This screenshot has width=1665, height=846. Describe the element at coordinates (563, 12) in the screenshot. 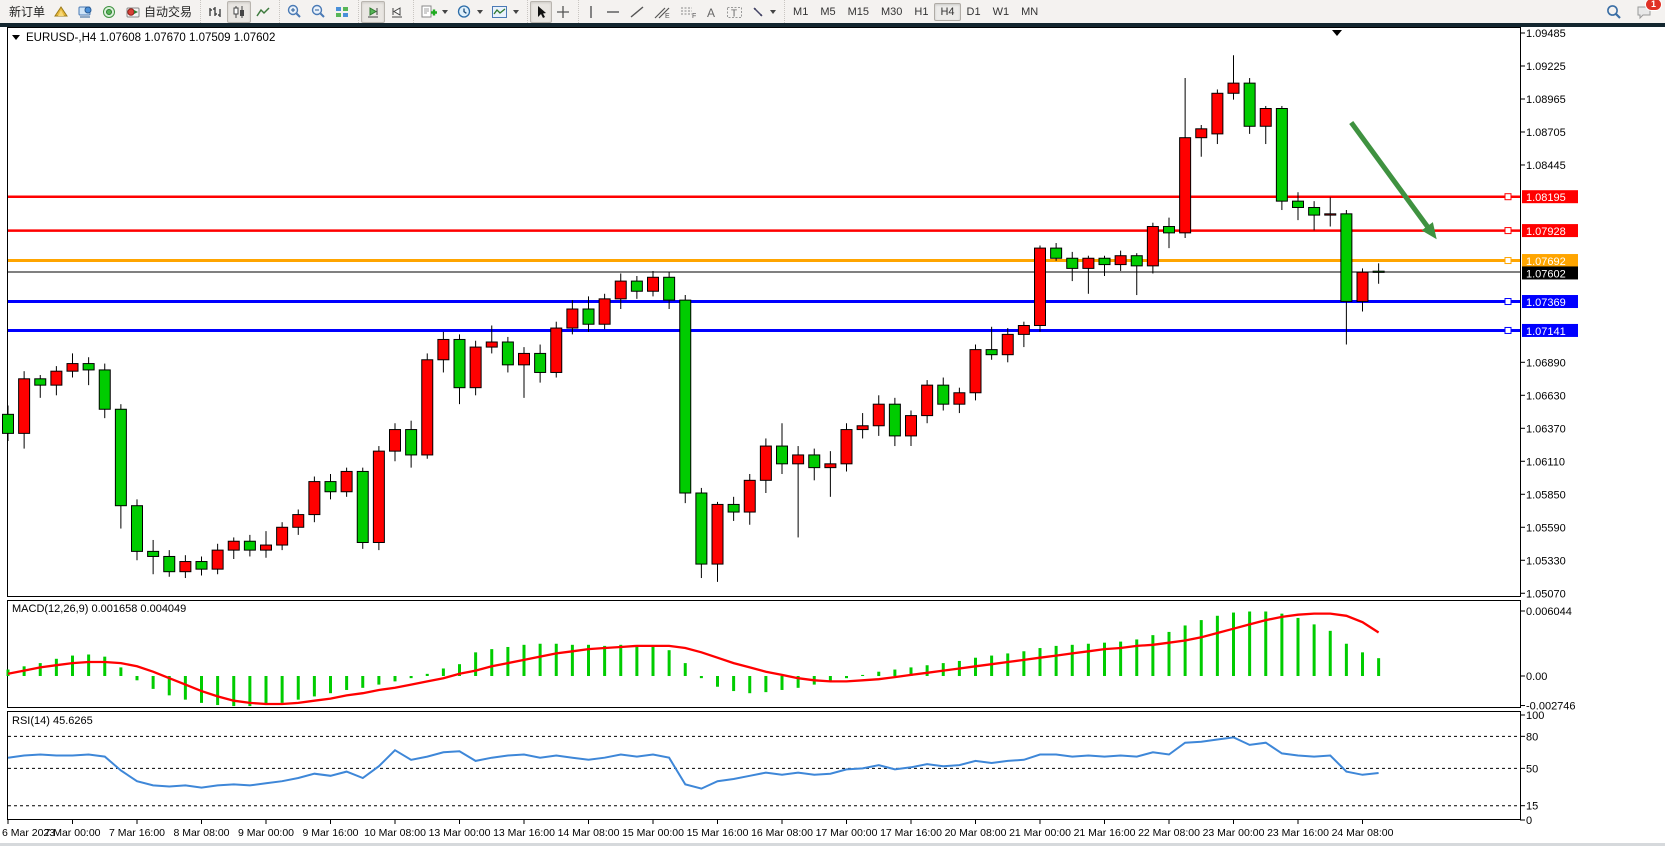

I see `crosshair-button` at that location.